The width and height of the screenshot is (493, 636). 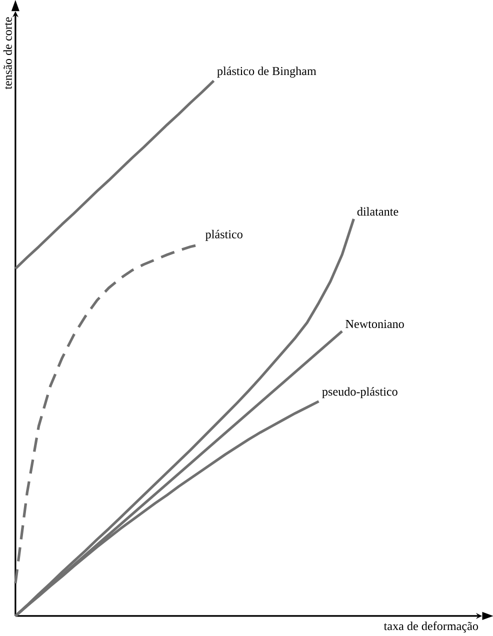 I want to click on series-label: plástico de Bingham, so click(x=266, y=72).